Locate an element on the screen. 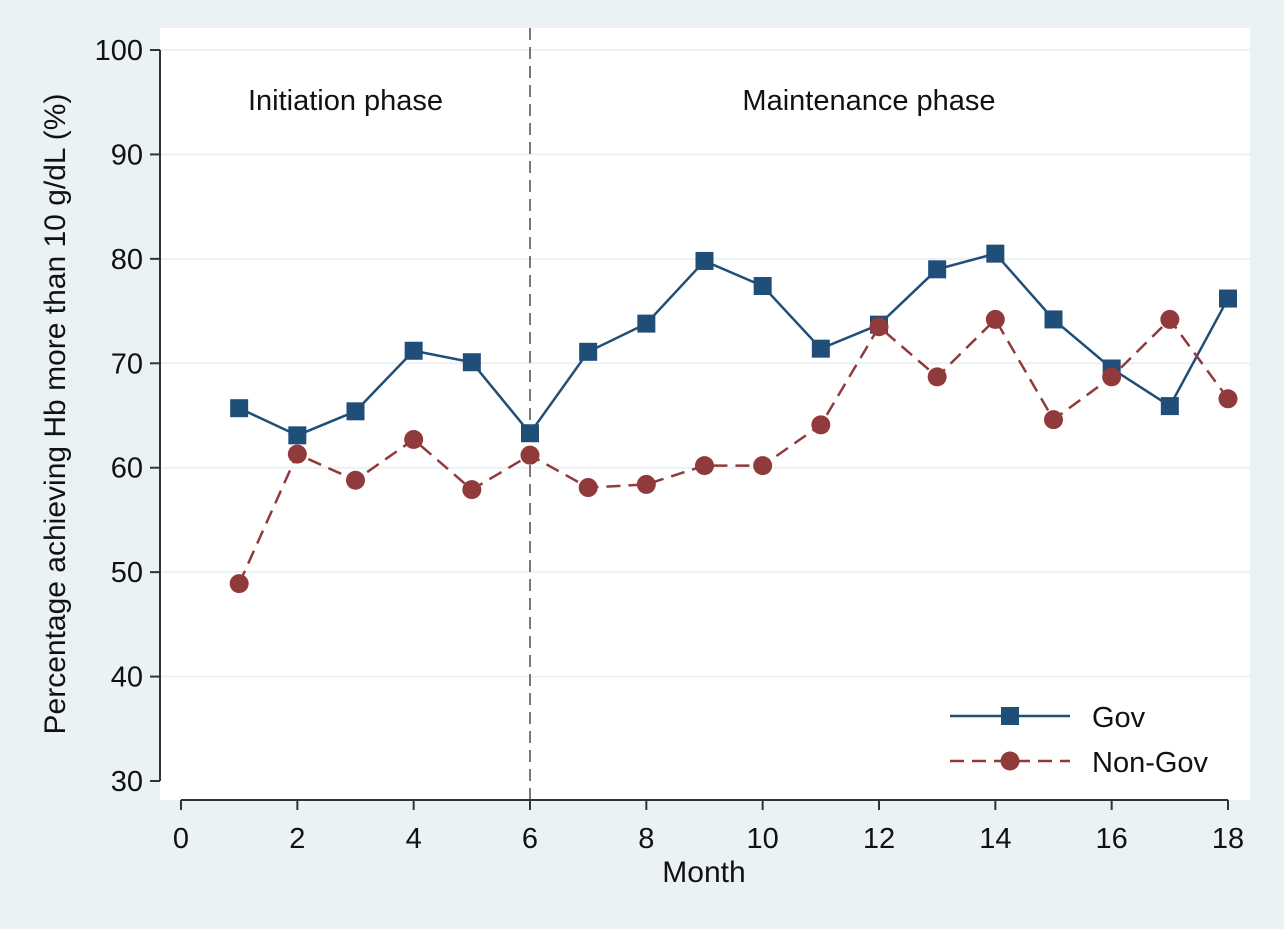 Image resolution: width=1284 pixels, height=929 pixels. y-tick-label: 60 is located at coordinates (127, 469).